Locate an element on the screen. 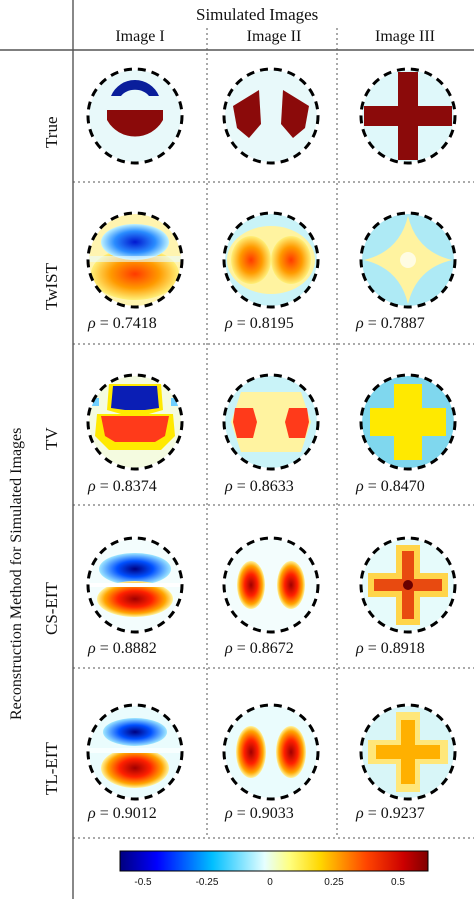 Image resolution: width=474 pixels, height=899 pixels. colorbar-tick-1: -0.5 is located at coordinates (143, 882).